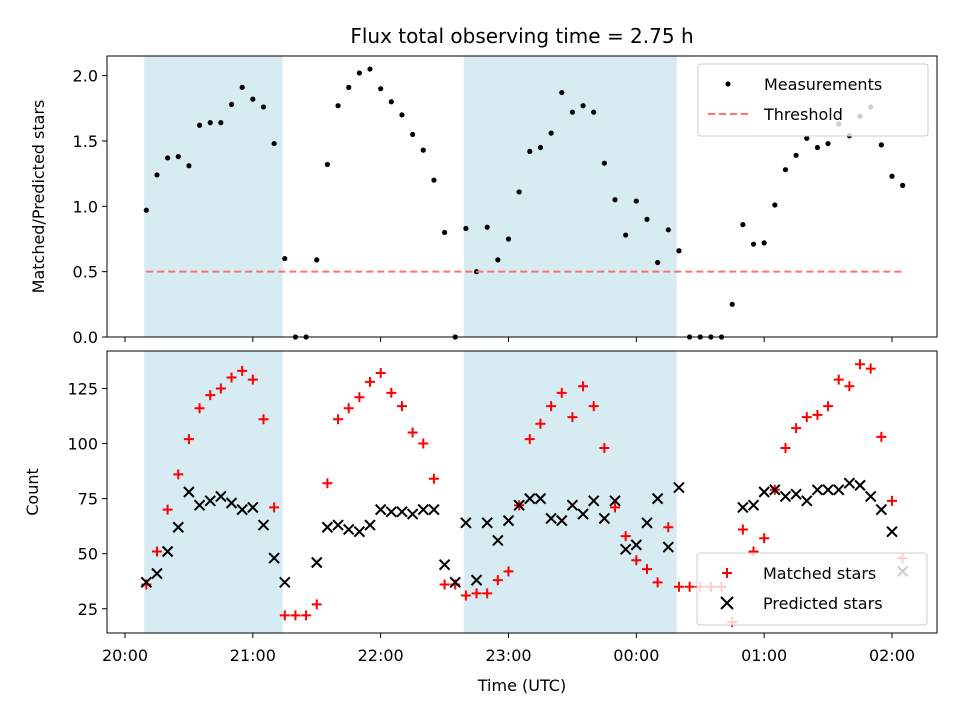 The image size is (960, 720). What do you see at coordinates (892, 655) in the screenshot?
I see `x-tick-label: 02:00` at bounding box center [892, 655].